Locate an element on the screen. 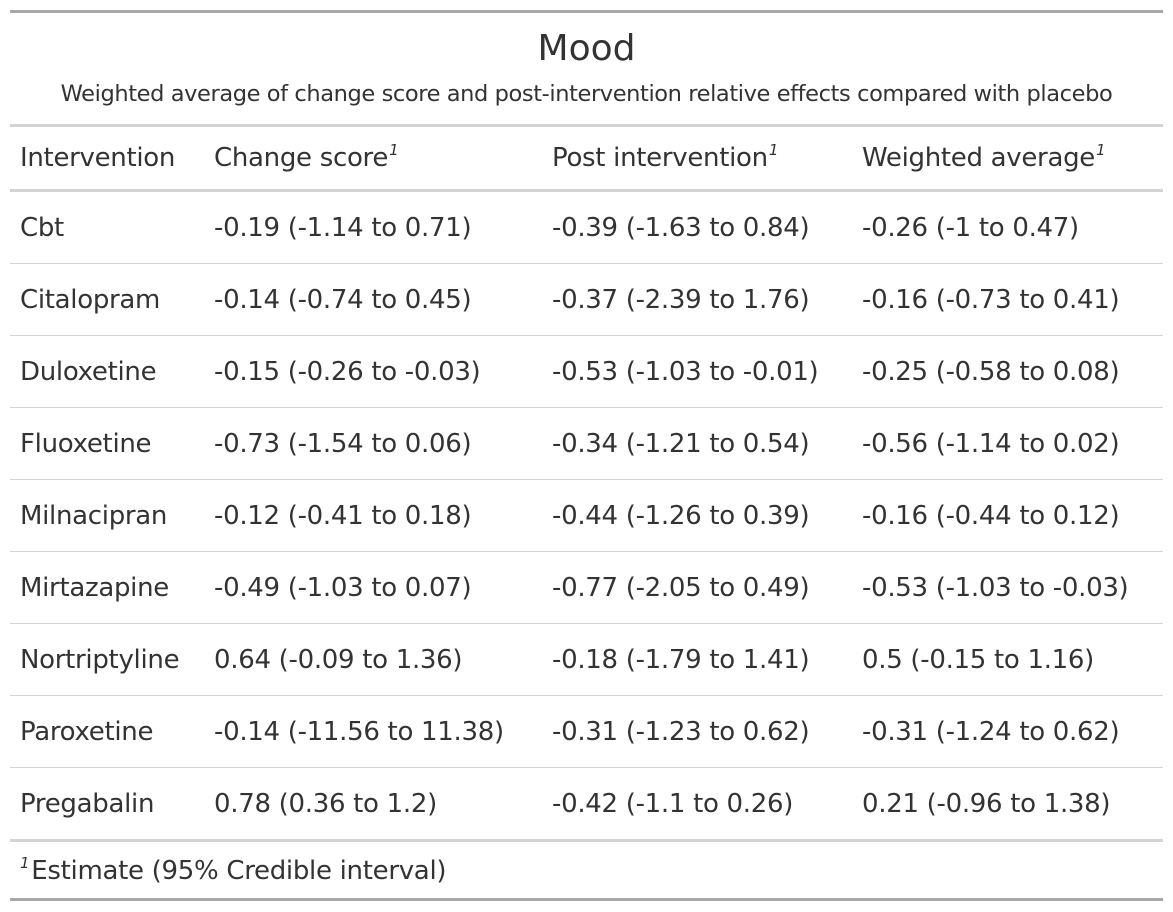 The width and height of the screenshot is (1173, 912). intervention-cell: Milnacipran is located at coordinates (107, 515).